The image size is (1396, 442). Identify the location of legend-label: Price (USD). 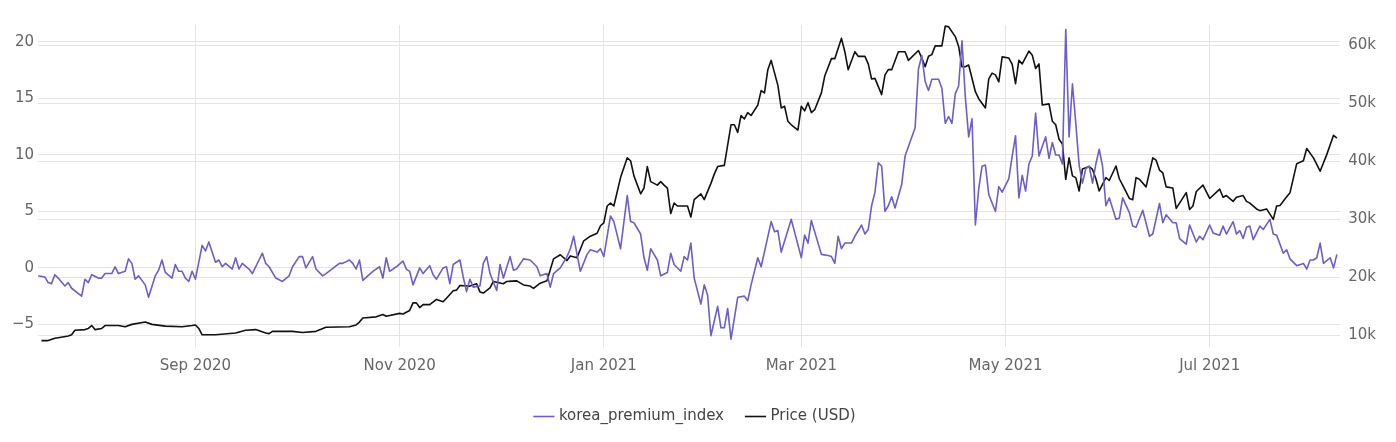
(813, 415).